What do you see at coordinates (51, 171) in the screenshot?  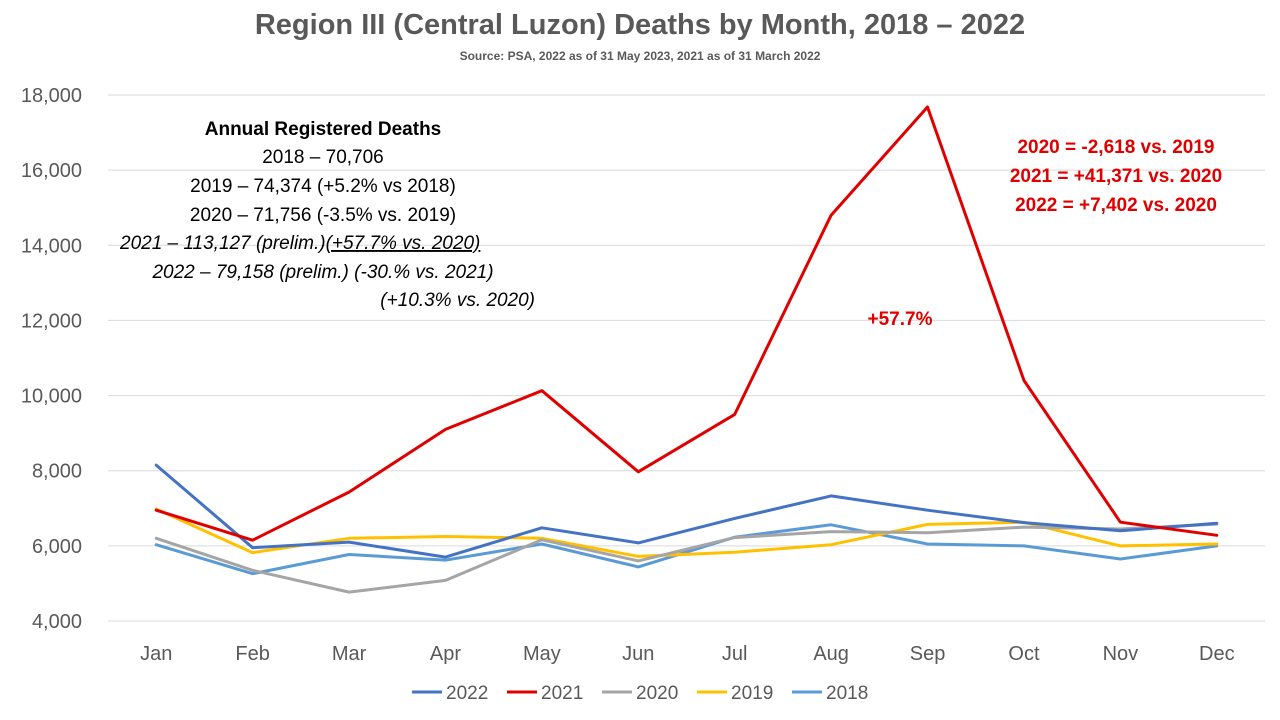 I see `y-tick-label: 16,000` at bounding box center [51, 171].